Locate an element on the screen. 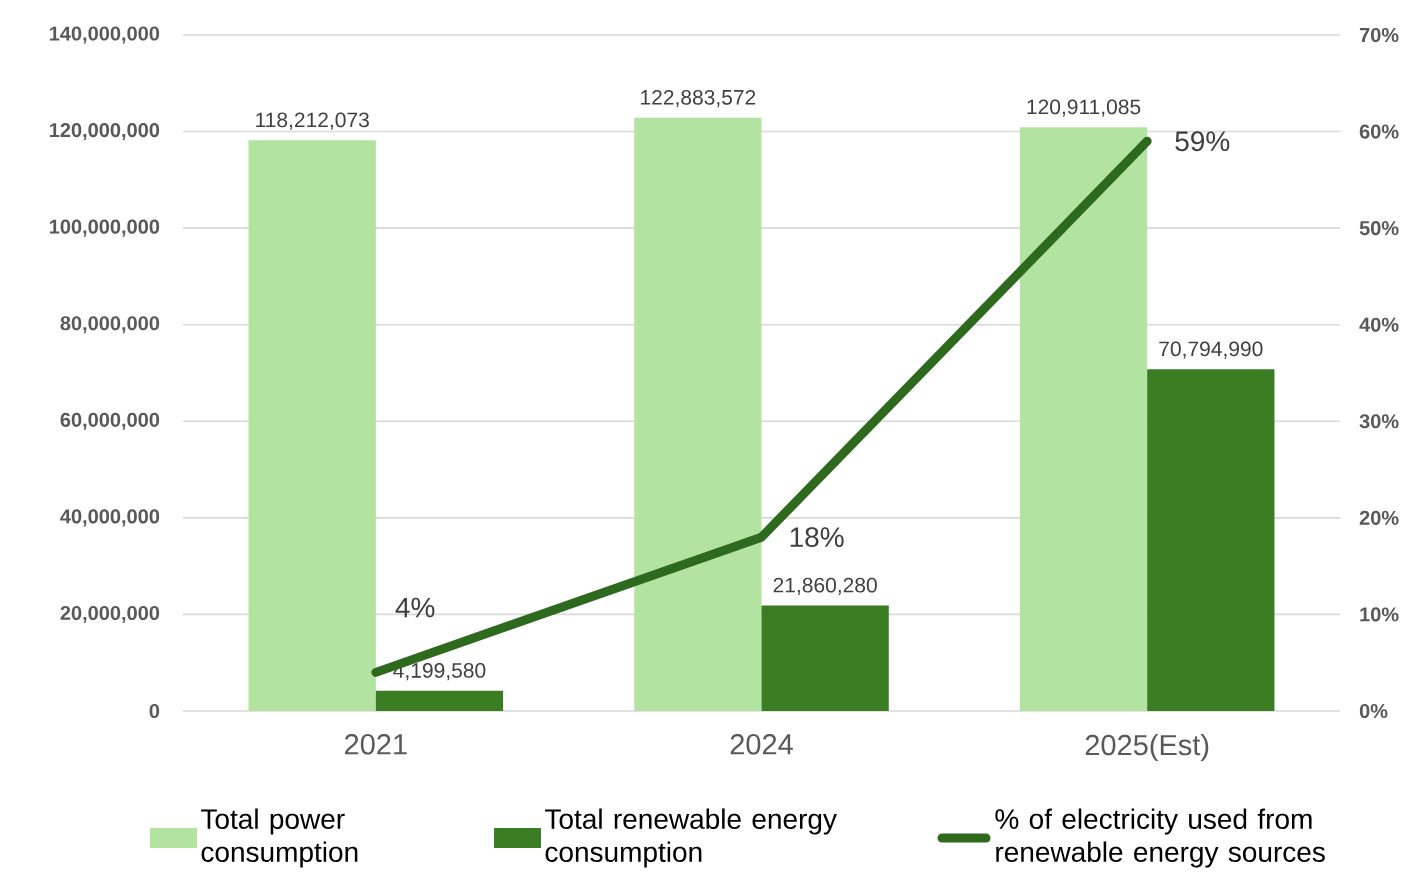 This screenshot has height=883, width=1407. y-tick-label: 100,000,000 is located at coordinates (104, 228).